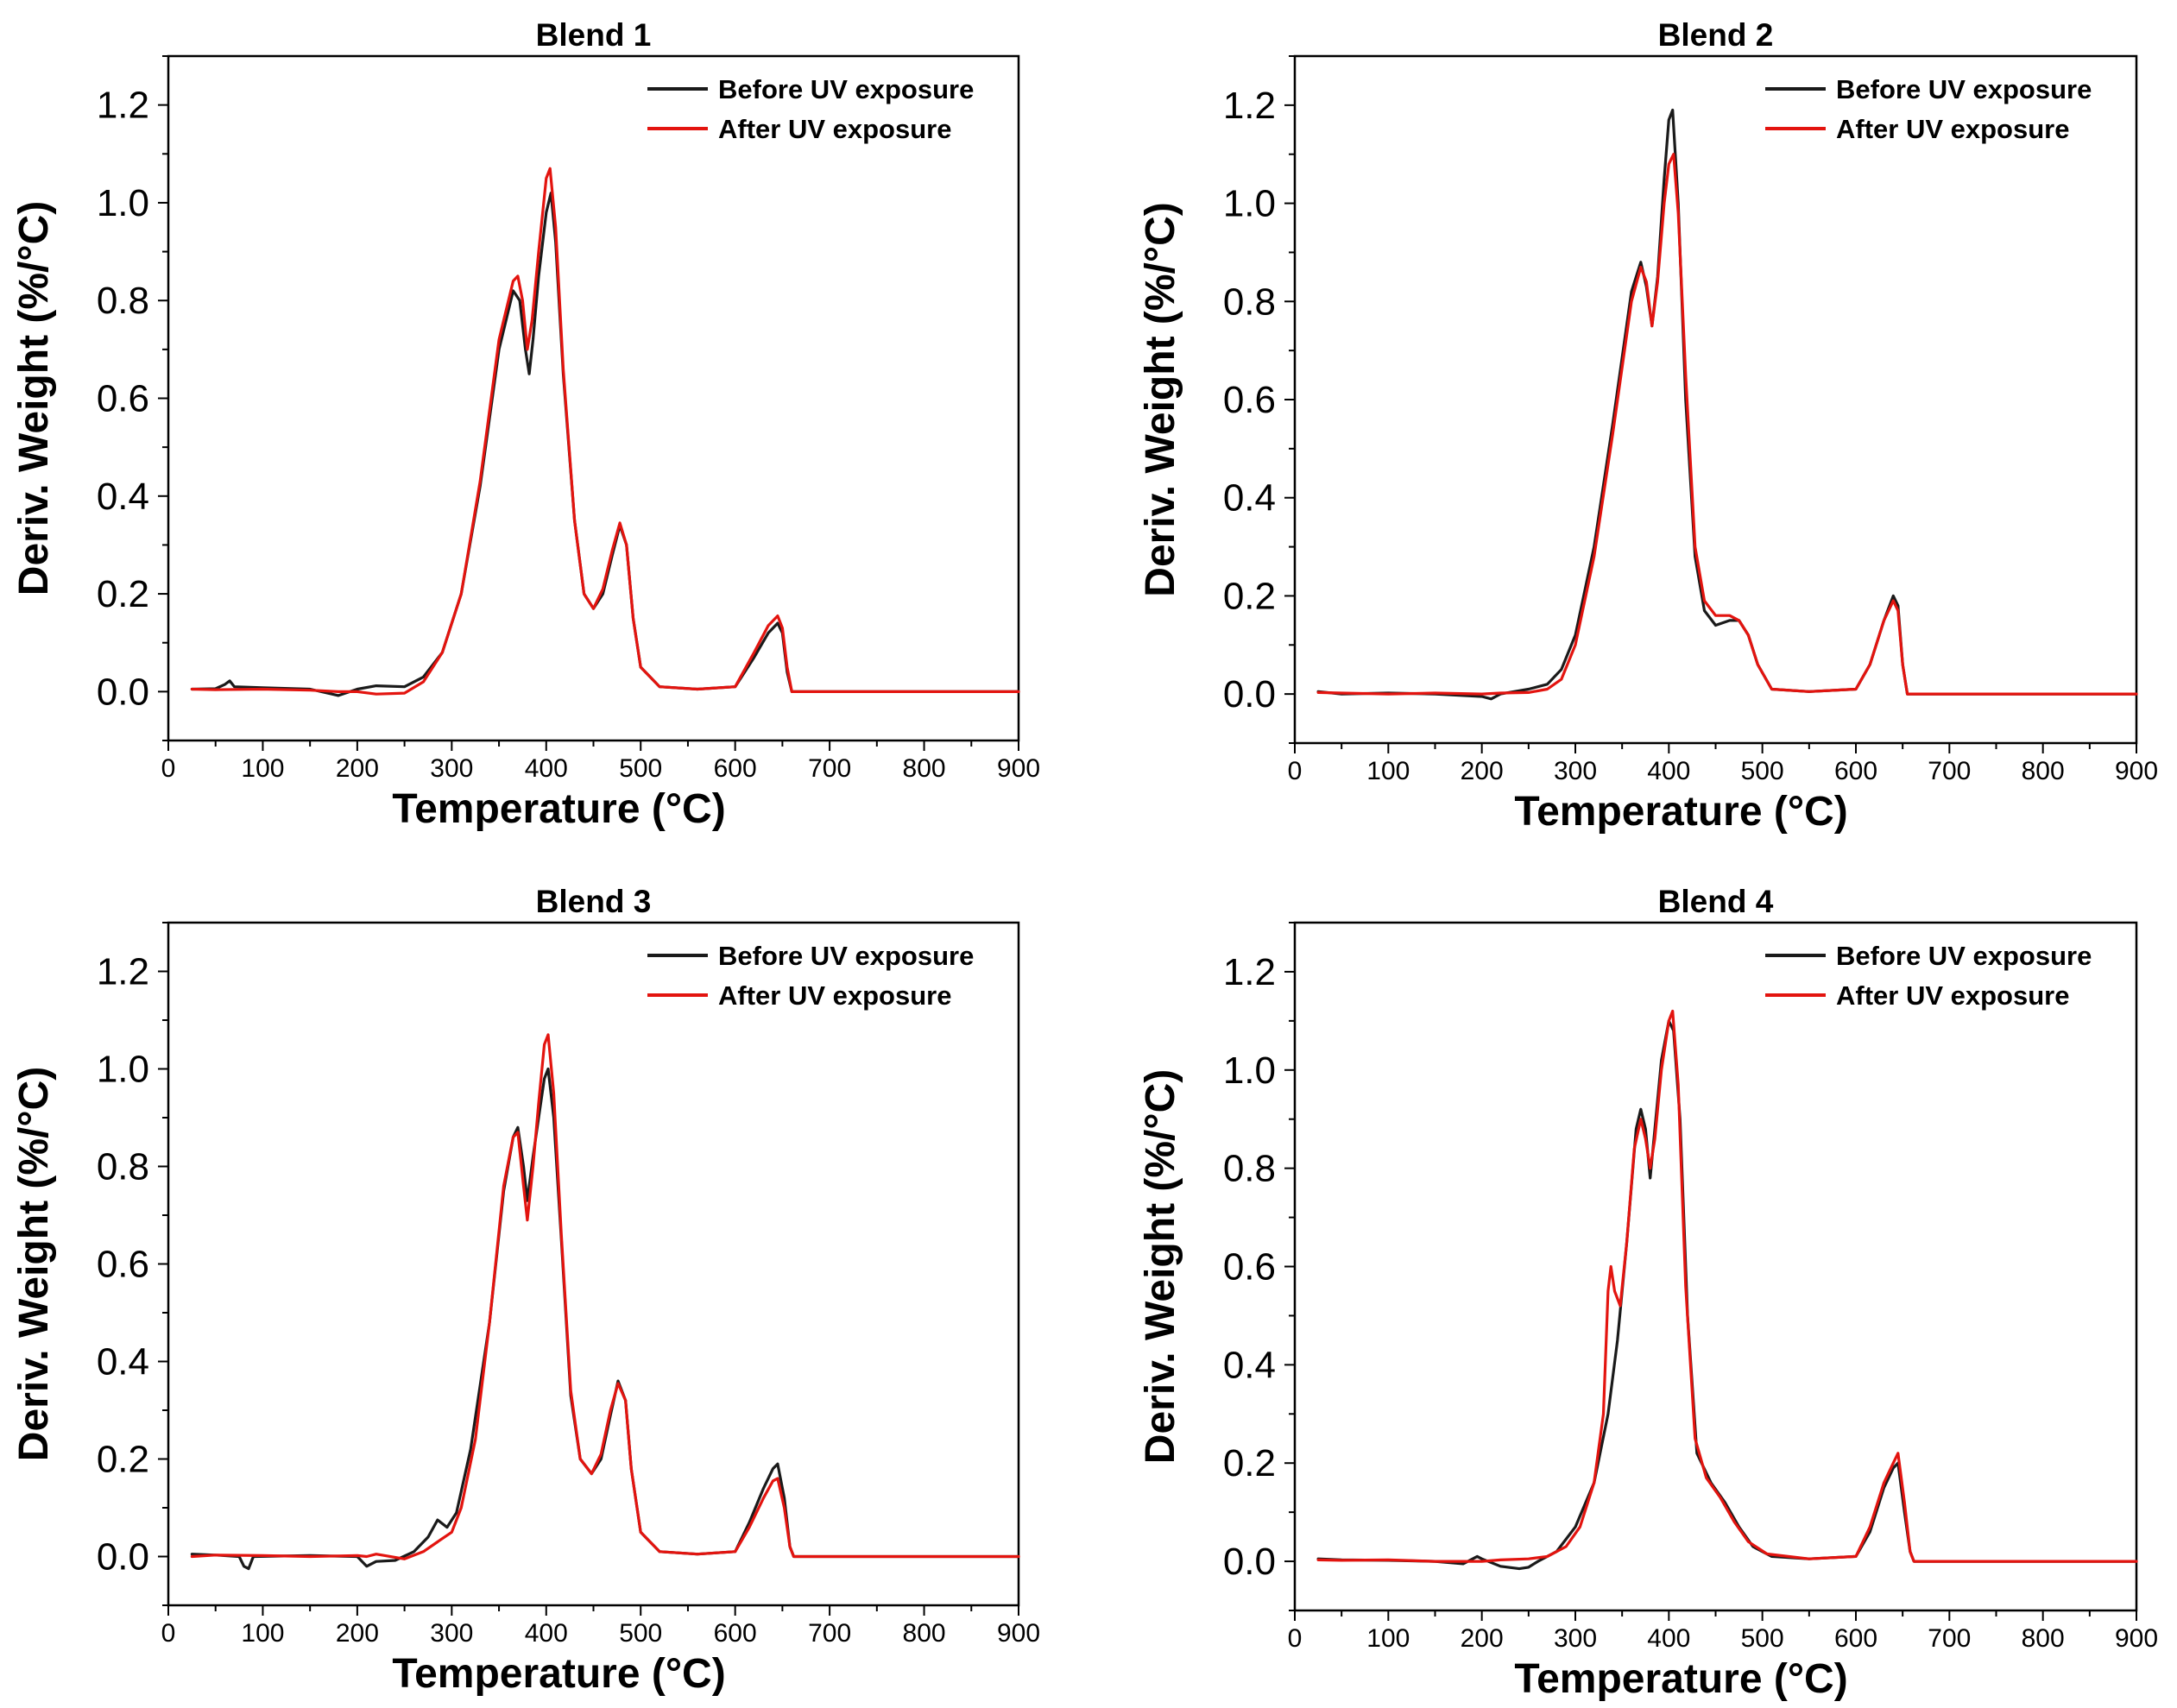 This screenshot has width=2177, height=1708. Describe the element at coordinates (1716, 901) in the screenshot. I see `chart-title: Blend 4` at that location.